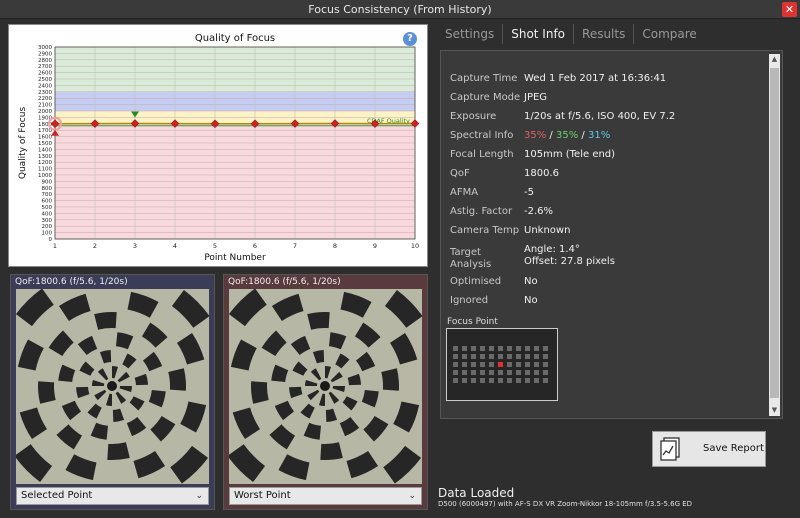  I want to click on tab-results: Results, so click(604, 34).